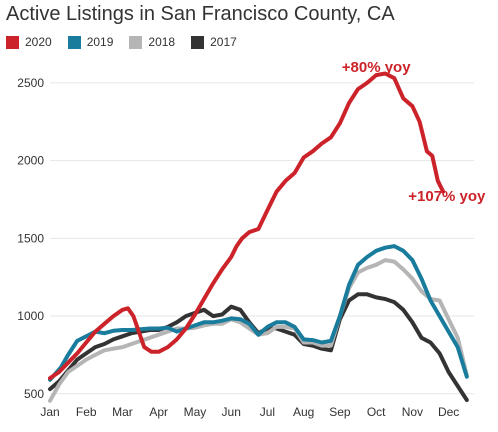 This screenshot has width=498, height=432. What do you see at coordinates (412, 412) in the screenshot?
I see `x-tick-label-nov: Nov` at bounding box center [412, 412].